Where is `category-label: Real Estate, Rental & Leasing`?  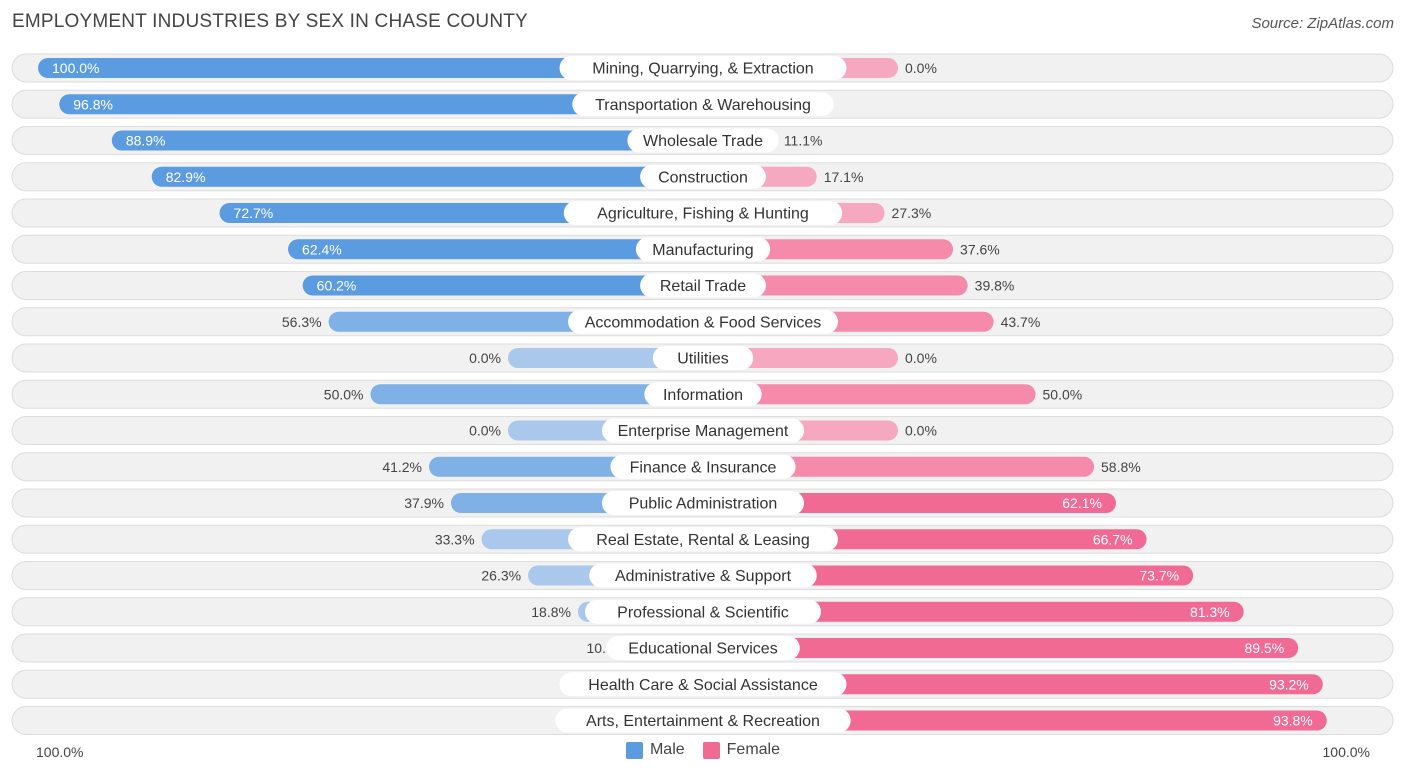
category-label: Real Estate, Rental & Leasing is located at coordinates (702, 540).